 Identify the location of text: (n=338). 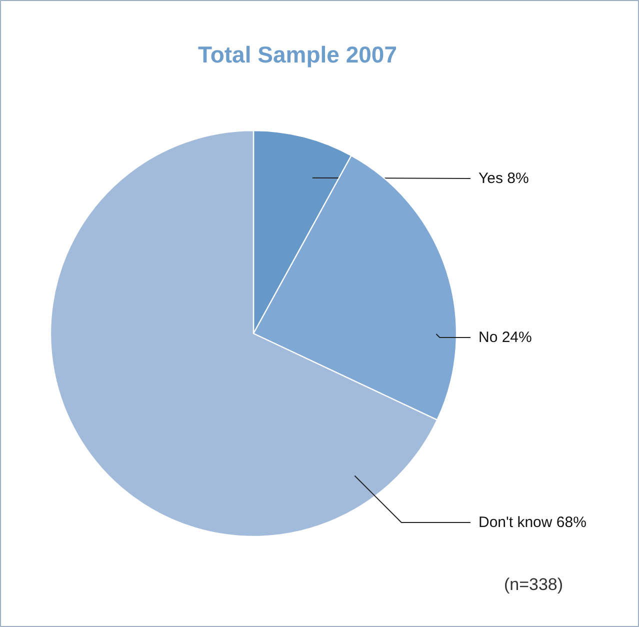
(534, 584).